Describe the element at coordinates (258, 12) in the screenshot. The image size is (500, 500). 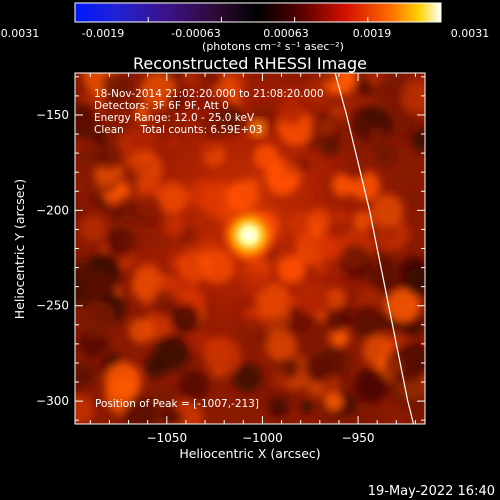
I see `colorbar` at that location.